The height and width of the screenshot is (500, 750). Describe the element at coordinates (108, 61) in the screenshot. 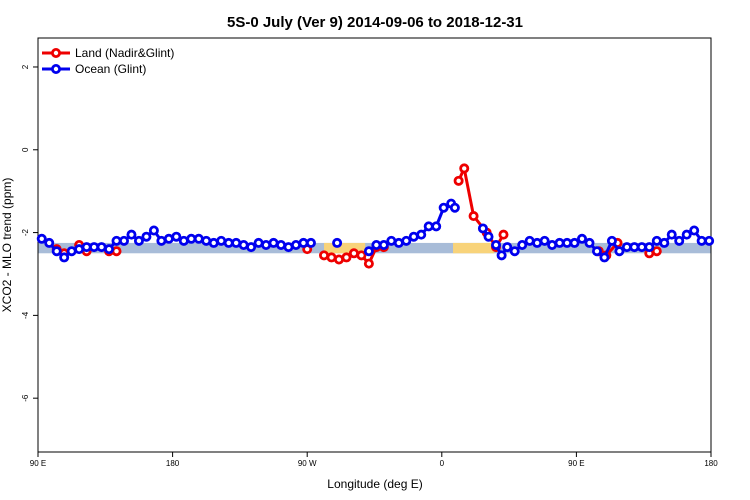

I see `legend: Land (Nadir&Glint) Ocean (Glint)` at that location.